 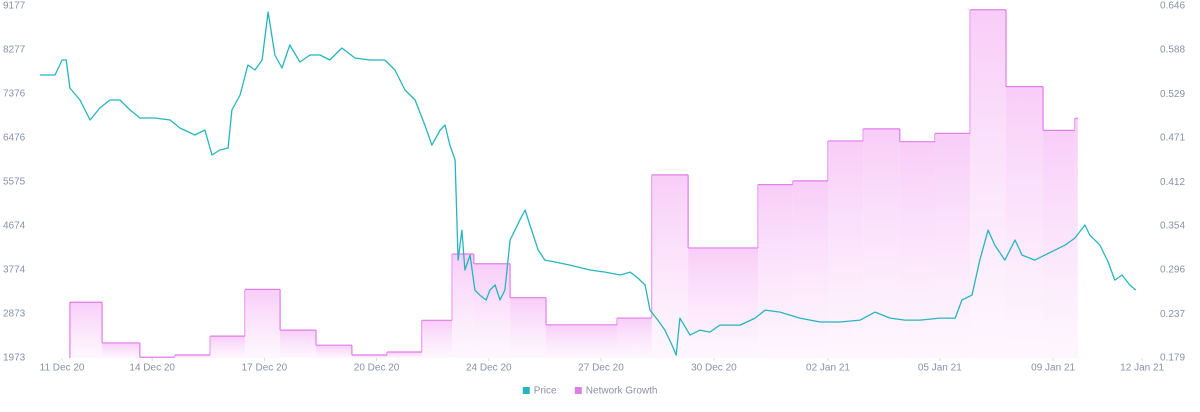 What do you see at coordinates (828, 368) in the screenshot?
I see `x-tick-label: 02 Jan 21` at bounding box center [828, 368].